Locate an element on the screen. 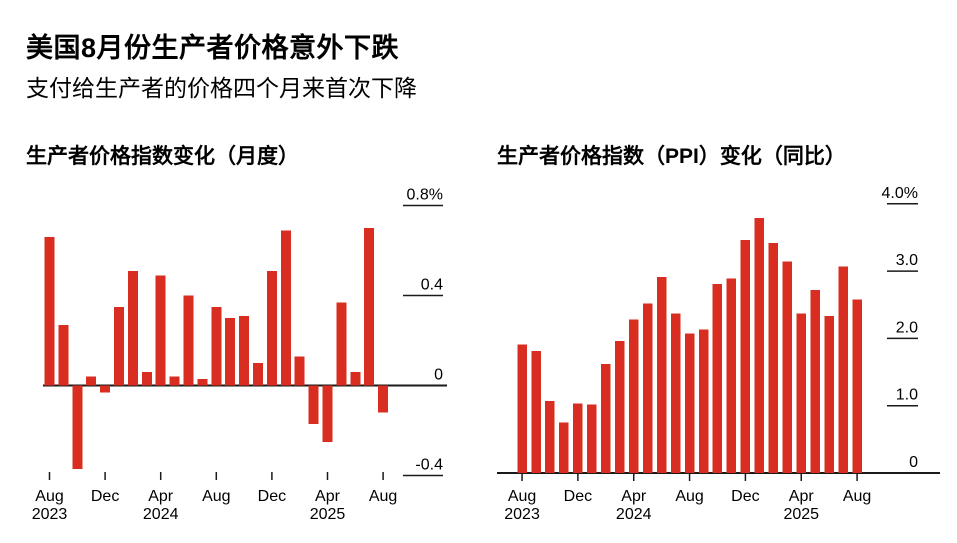 This screenshot has height=543, width=957. y-tick-label: 3.0 is located at coordinates (907, 260).